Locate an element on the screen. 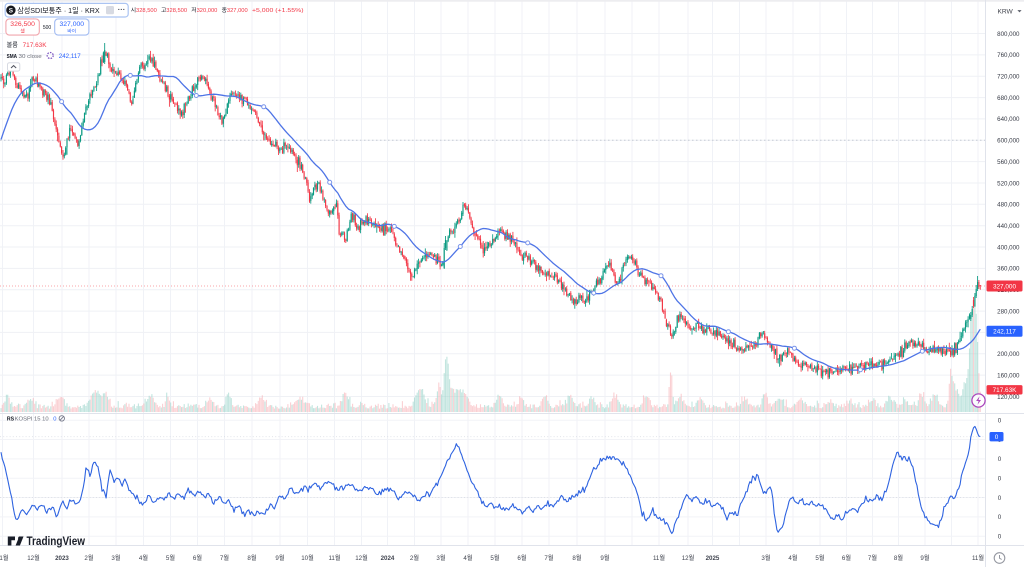 The image size is (1024, 567). svg-text: 2024 is located at coordinates (388, 558).